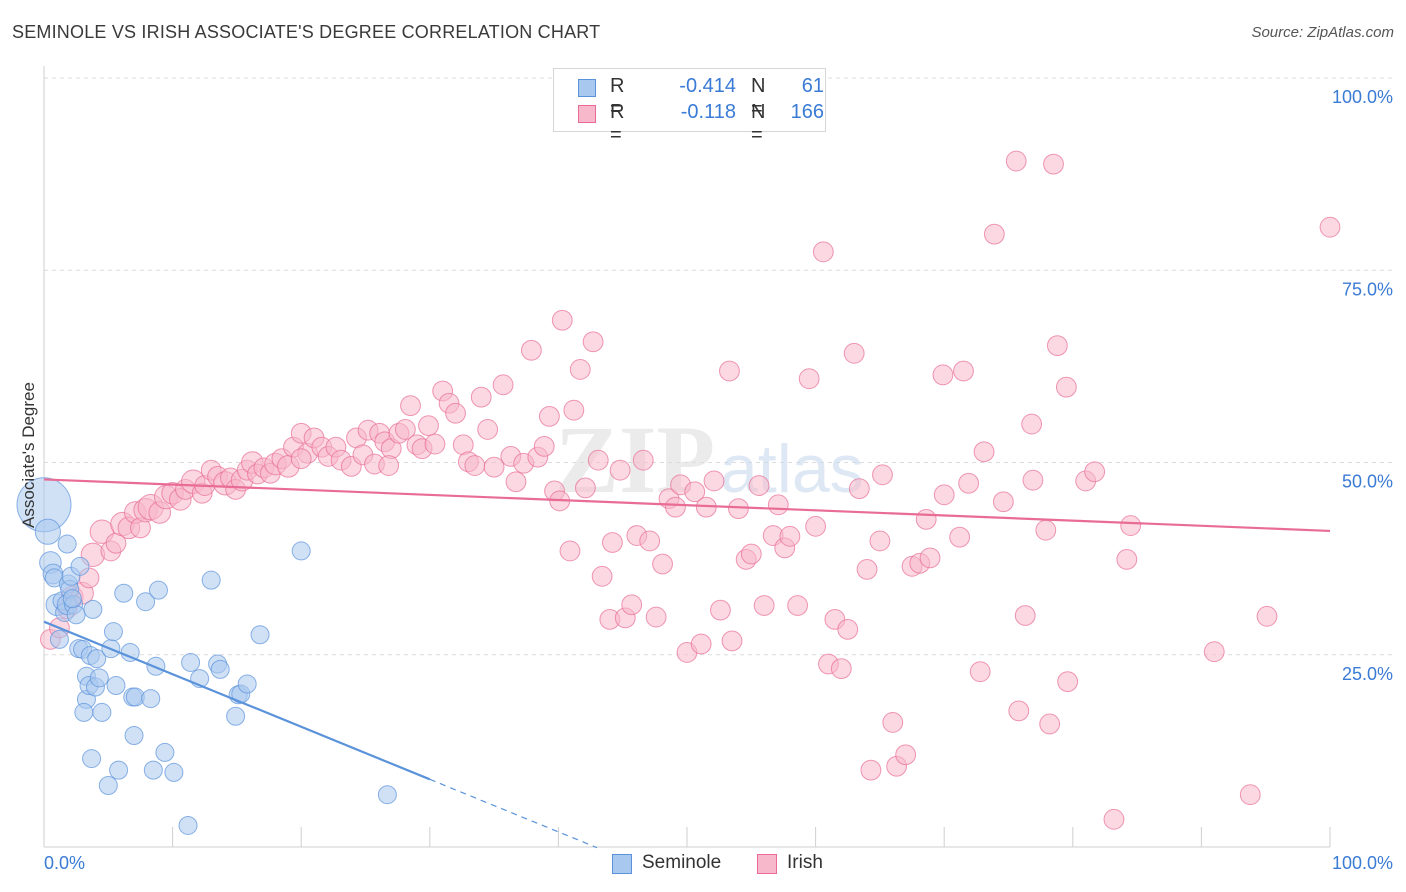  What do you see at coordinates (807, 112) in the screenshot?
I see `legend-n-value: 166` at bounding box center [807, 112].